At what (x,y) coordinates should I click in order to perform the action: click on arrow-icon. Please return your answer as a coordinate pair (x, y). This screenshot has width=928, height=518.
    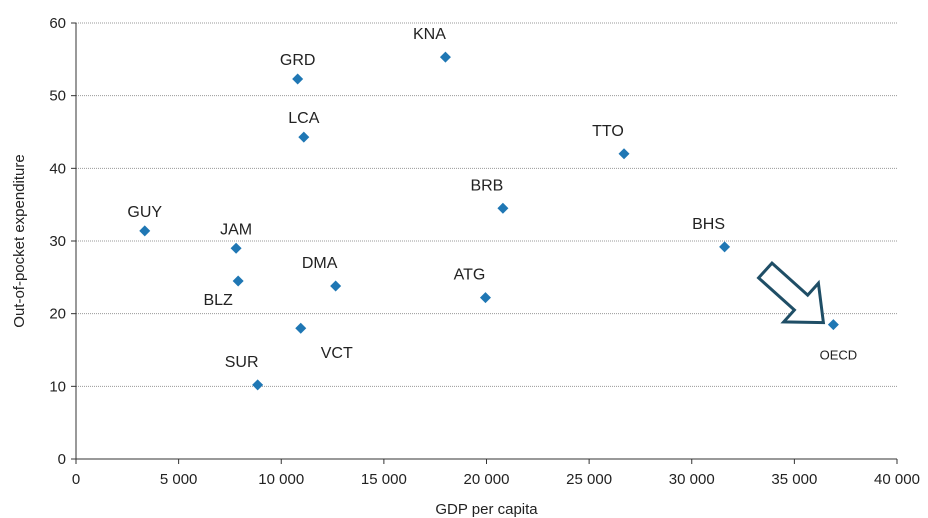
    Looking at the image, I should click on (791, 292).